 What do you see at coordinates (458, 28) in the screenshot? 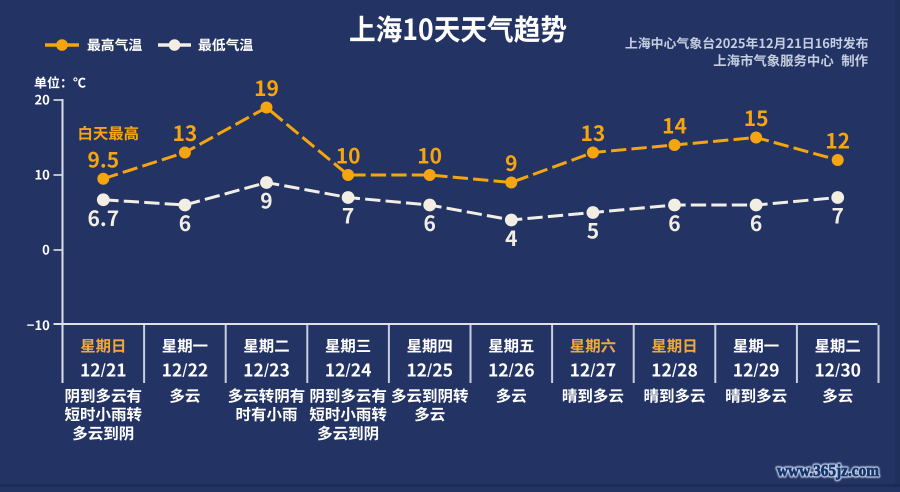
I see `svg-text: 上海10天天气趋势` at bounding box center [458, 28].